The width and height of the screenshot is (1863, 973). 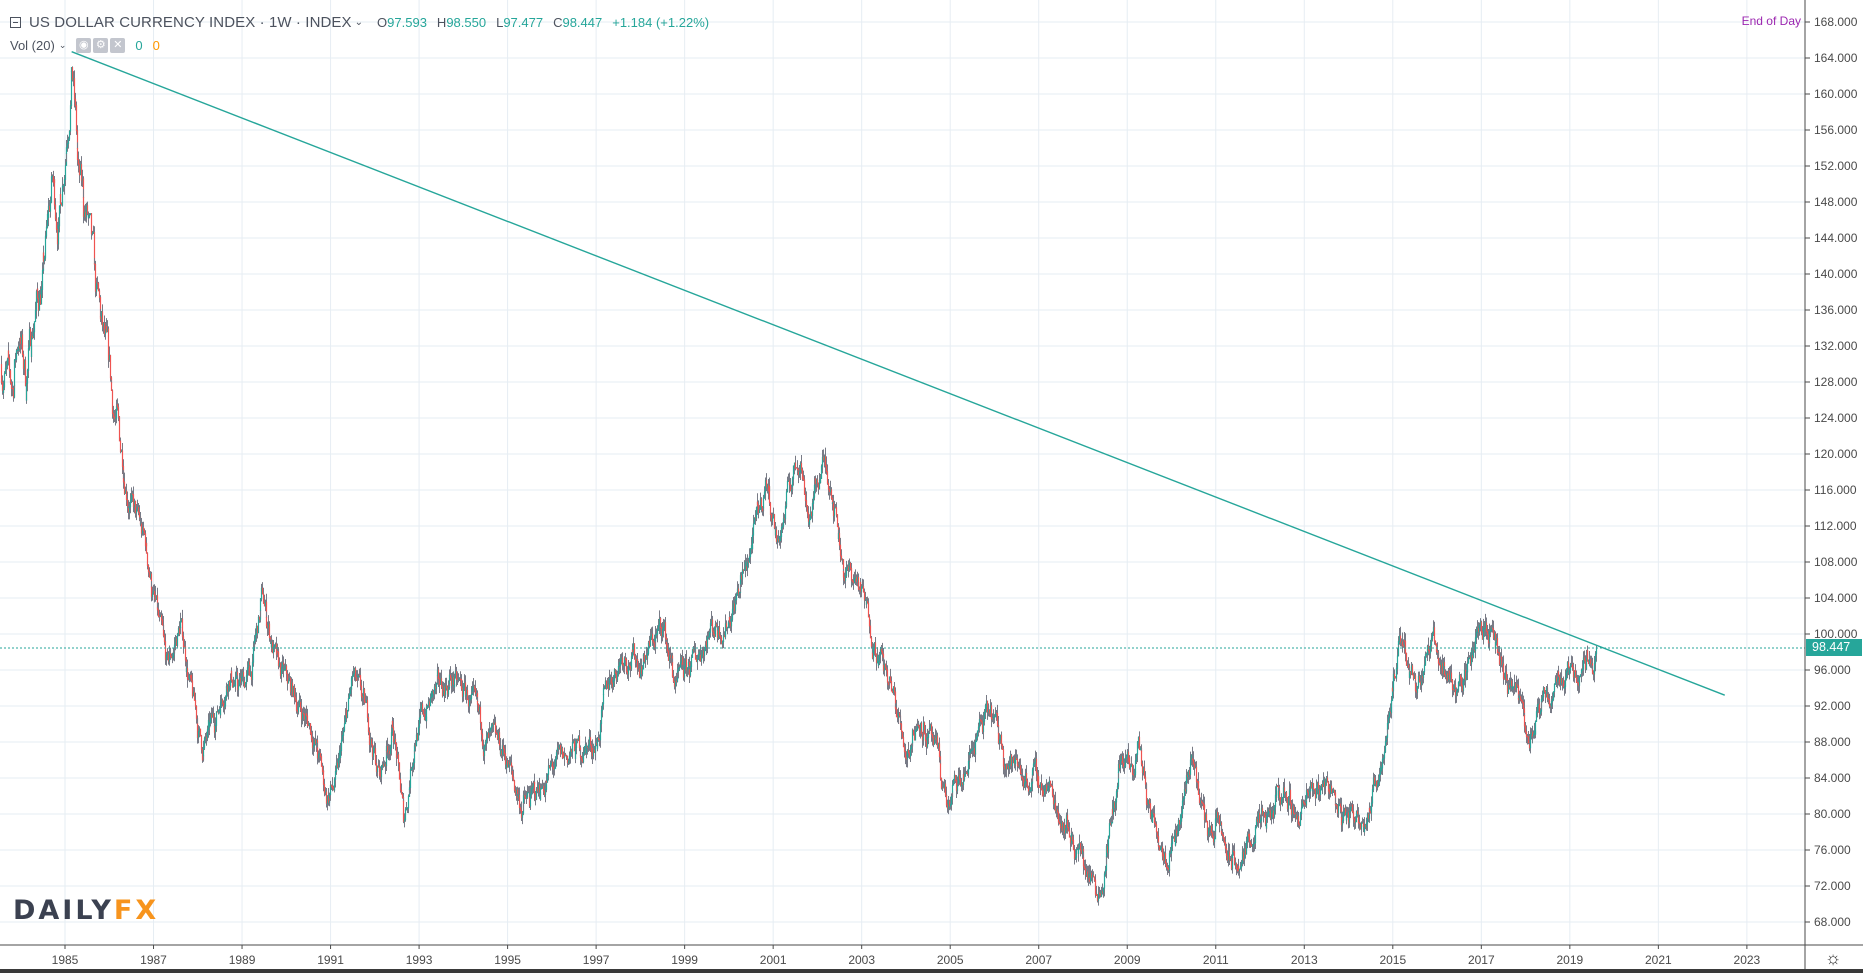 What do you see at coordinates (1836, 58) in the screenshot?
I see `price-tick-label: 164.000` at bounding box center [1836, 58].